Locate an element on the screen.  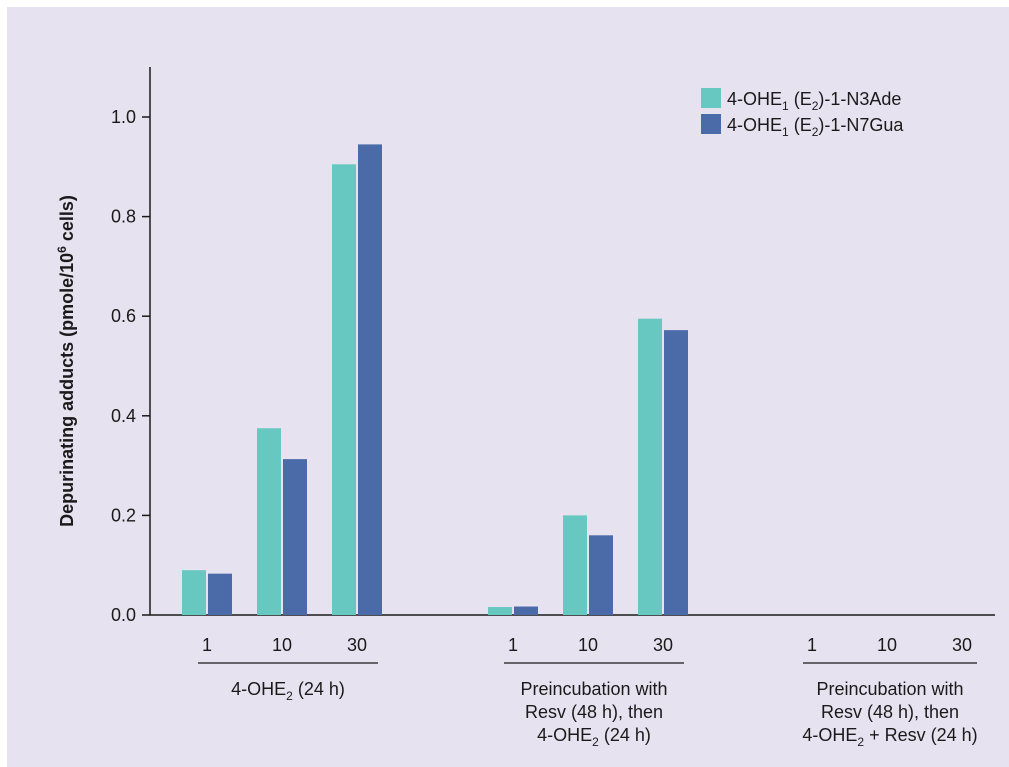
x-labels: 1 10 30 1 10 30 1 10 30 is located at coordinates (587, 645).